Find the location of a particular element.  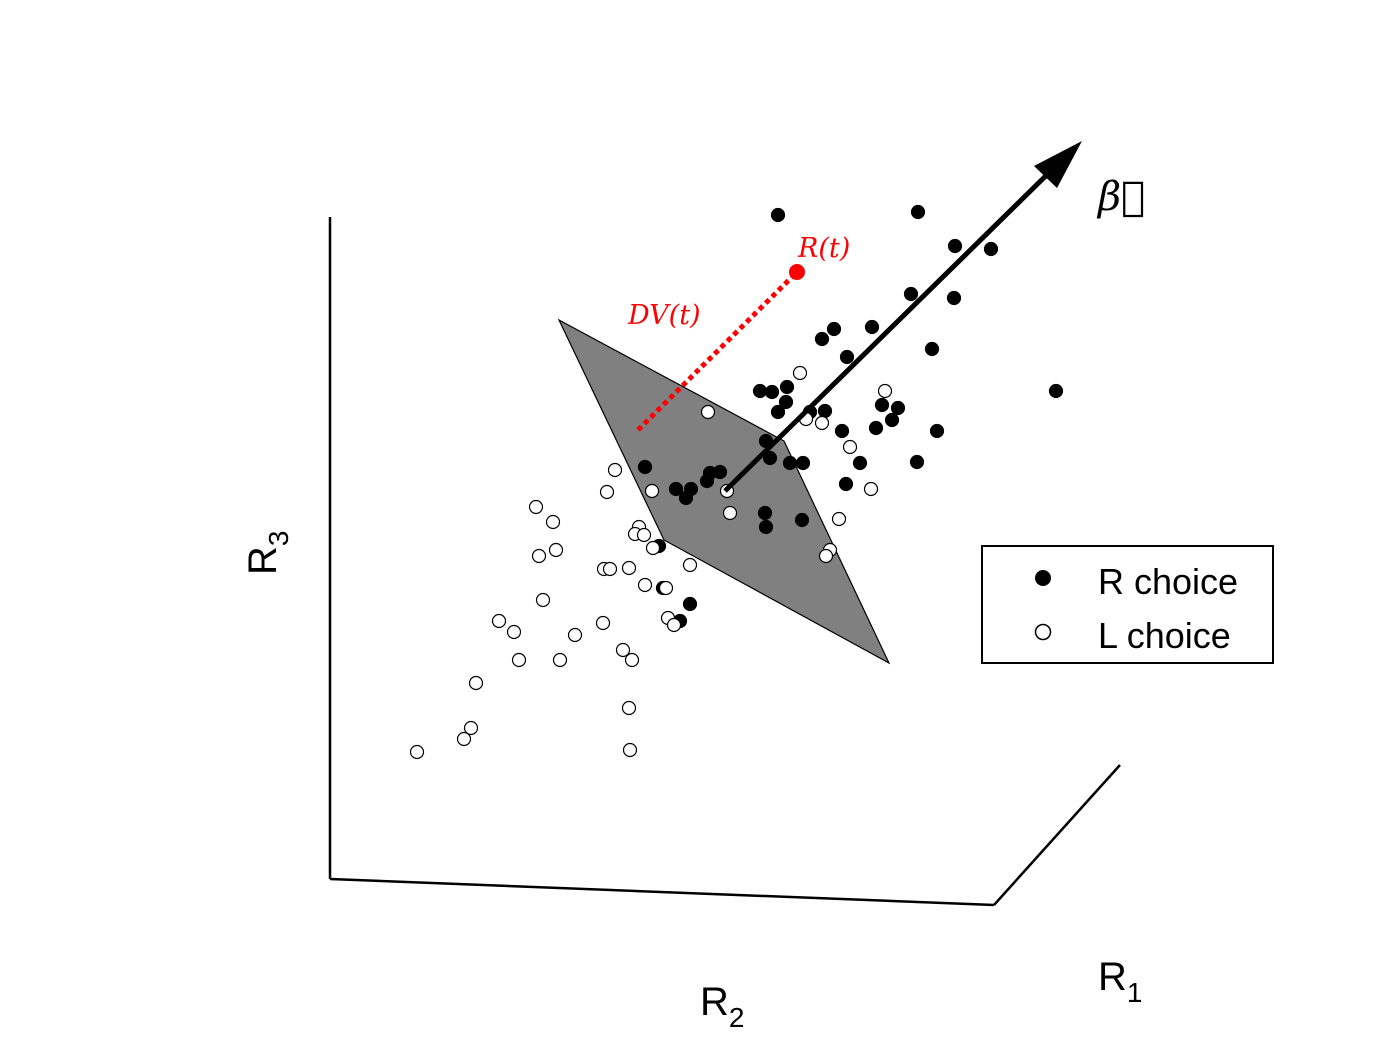

z-axis-label: R3 is located at coordinates (267, 553).